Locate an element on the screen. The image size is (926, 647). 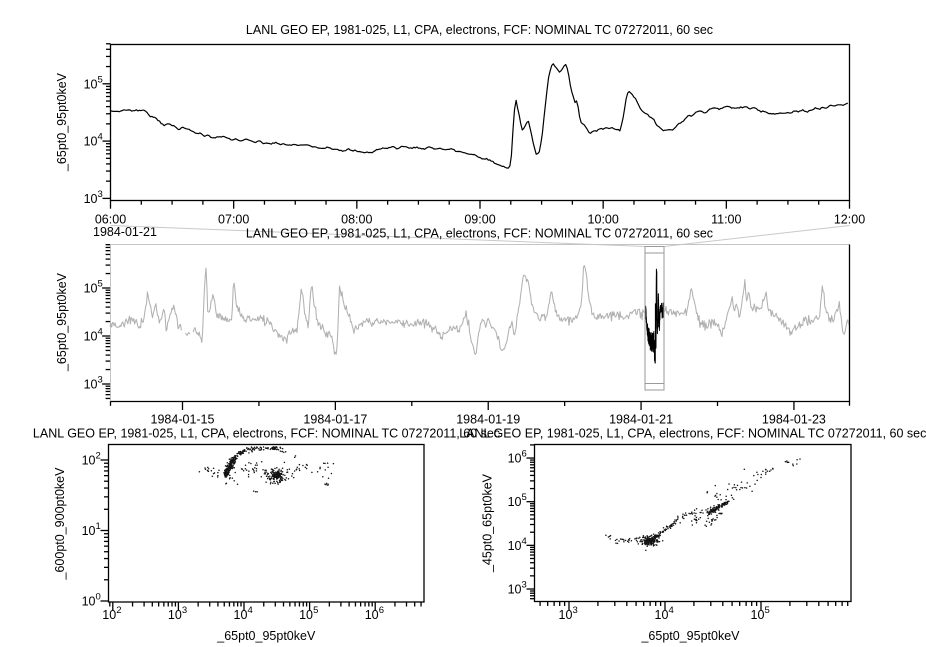
svg-text: 11:00 is located at coordinates (726, 220).